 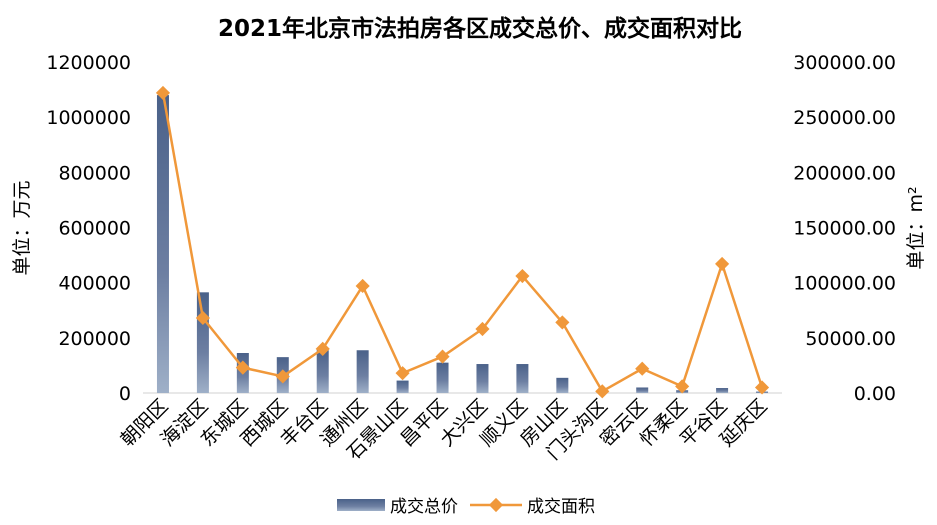 What do you see at coordinates (361, 505) in the screenshot?
I see `legend-bar-swatch` at bounding box center [361, 505].